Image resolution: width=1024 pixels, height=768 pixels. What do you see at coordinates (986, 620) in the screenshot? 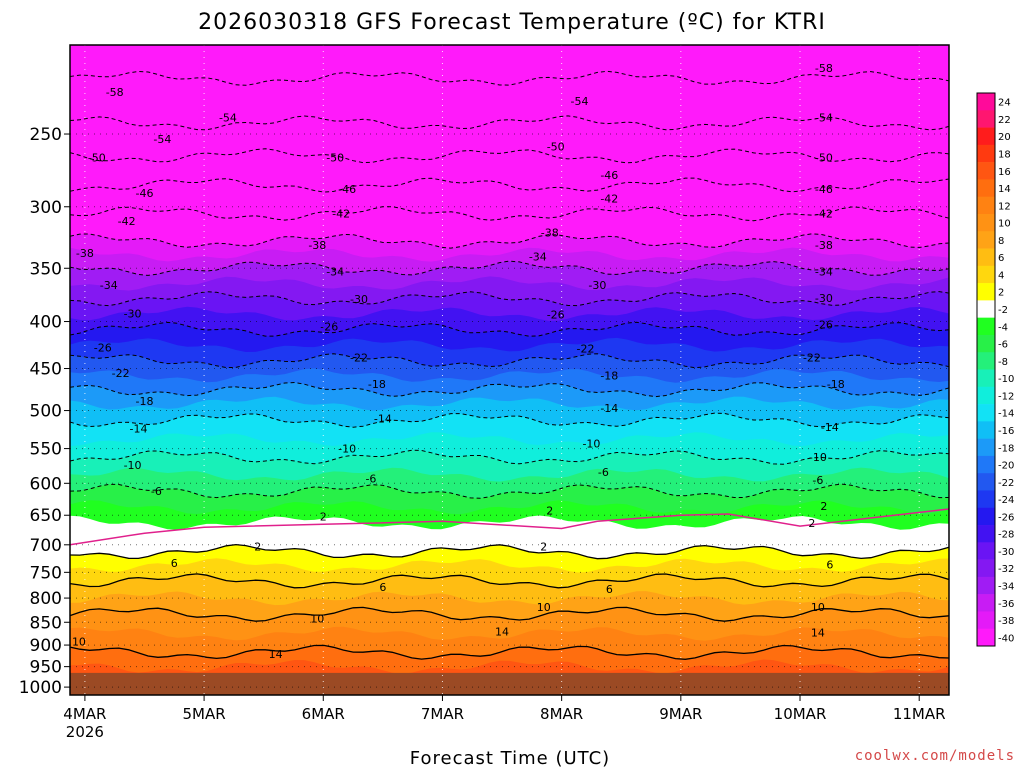
I see `colorbar-swatch--38` at bounding box center [986, 620].